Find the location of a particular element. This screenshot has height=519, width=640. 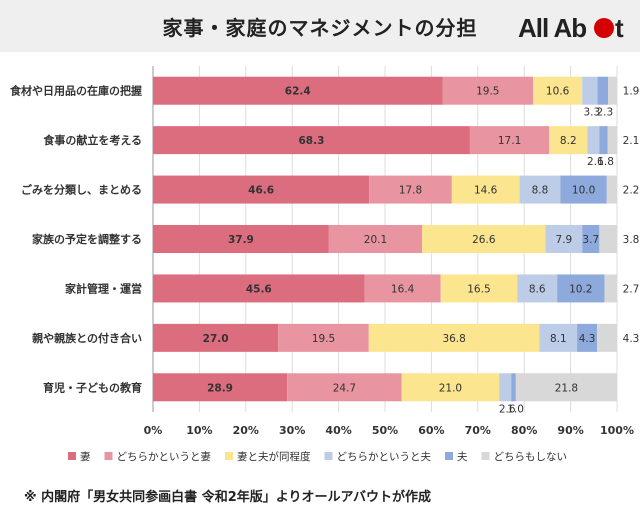

logo-text: All Ab is located at coordinates (552, 28).